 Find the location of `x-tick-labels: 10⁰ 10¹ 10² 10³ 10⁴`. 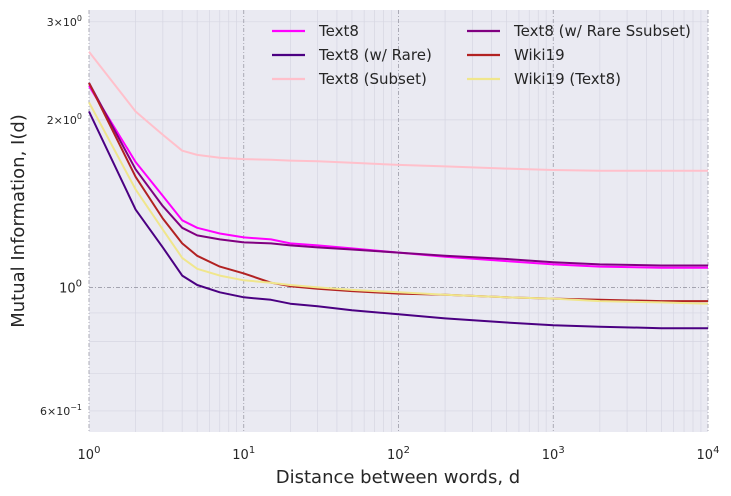

x-tick-labels: 10⁰ 10¹ 10² 10³ 10⁴ is located at coordinates (399, 454).